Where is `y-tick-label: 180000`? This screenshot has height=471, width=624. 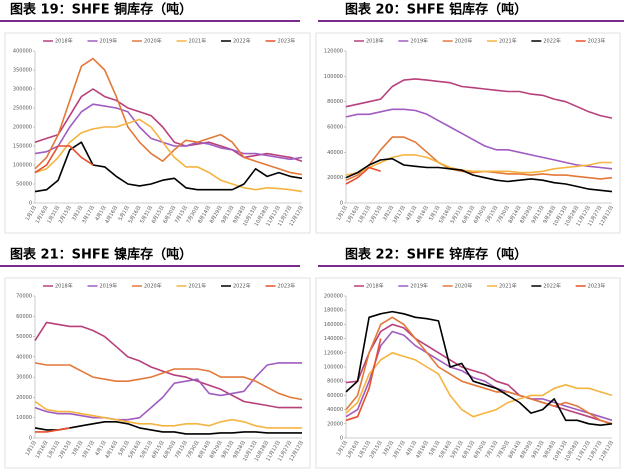
y-tick-label: 180000 is located at coordinates (333, 311).